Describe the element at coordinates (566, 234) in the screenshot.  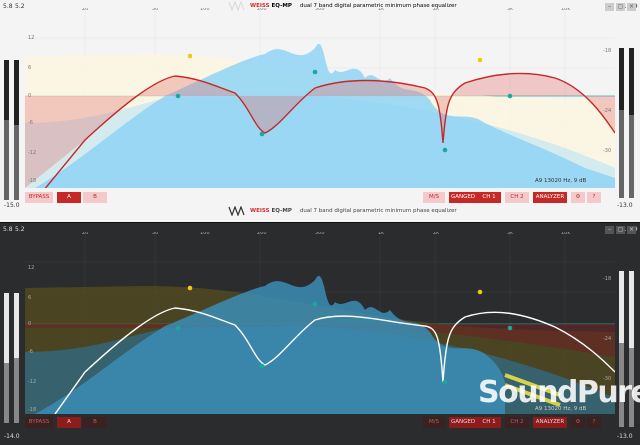
I see `freq-label-10k-dark: 10k` at that location.